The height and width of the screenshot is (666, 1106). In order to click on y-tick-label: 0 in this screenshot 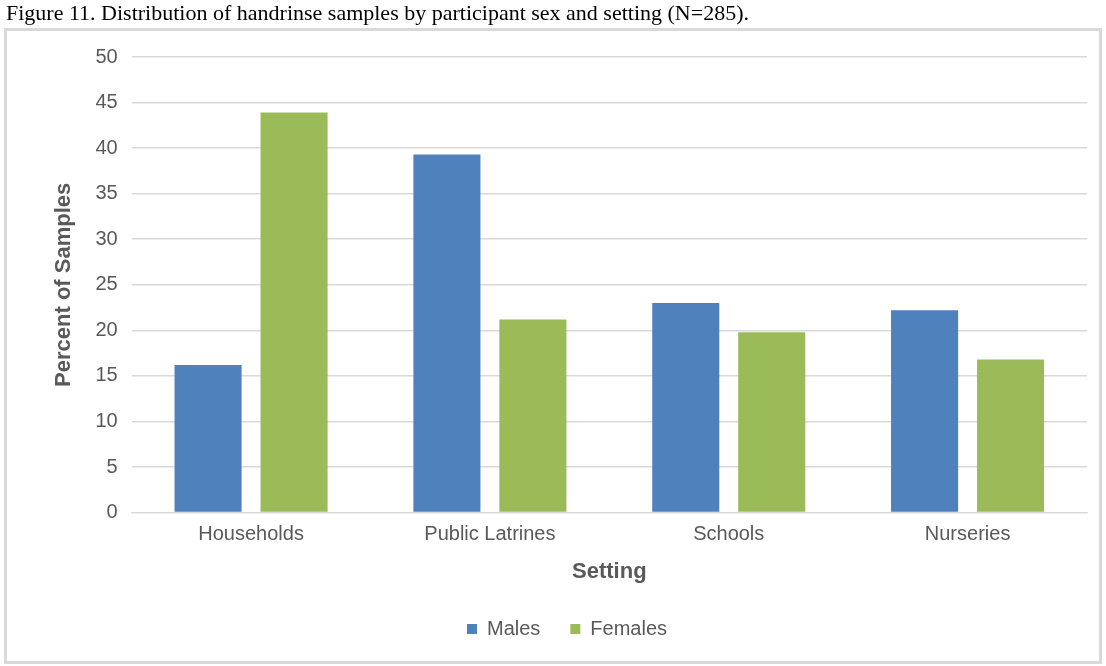, I will do `click(112, 511)`.